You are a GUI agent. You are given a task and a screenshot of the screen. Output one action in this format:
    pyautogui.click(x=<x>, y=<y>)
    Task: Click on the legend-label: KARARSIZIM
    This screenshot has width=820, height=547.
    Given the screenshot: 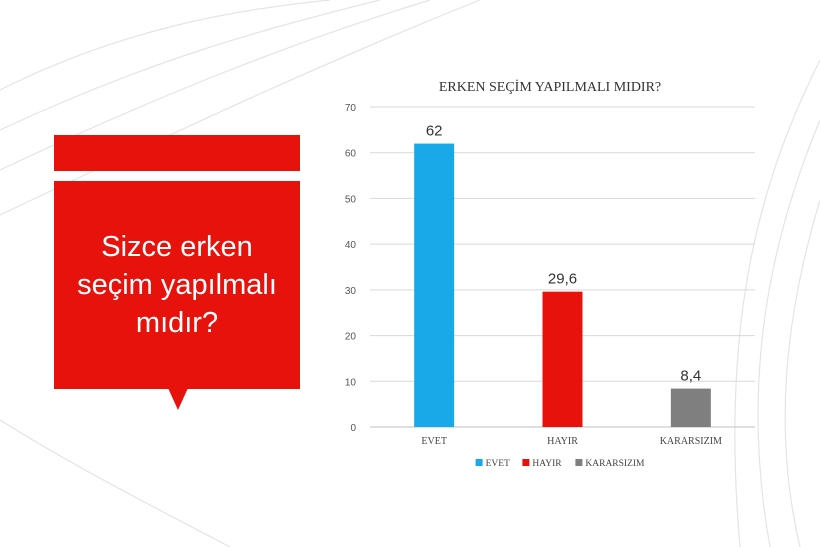 What is the action you would take?
    pyautogui.click(x=615, y=464)
    